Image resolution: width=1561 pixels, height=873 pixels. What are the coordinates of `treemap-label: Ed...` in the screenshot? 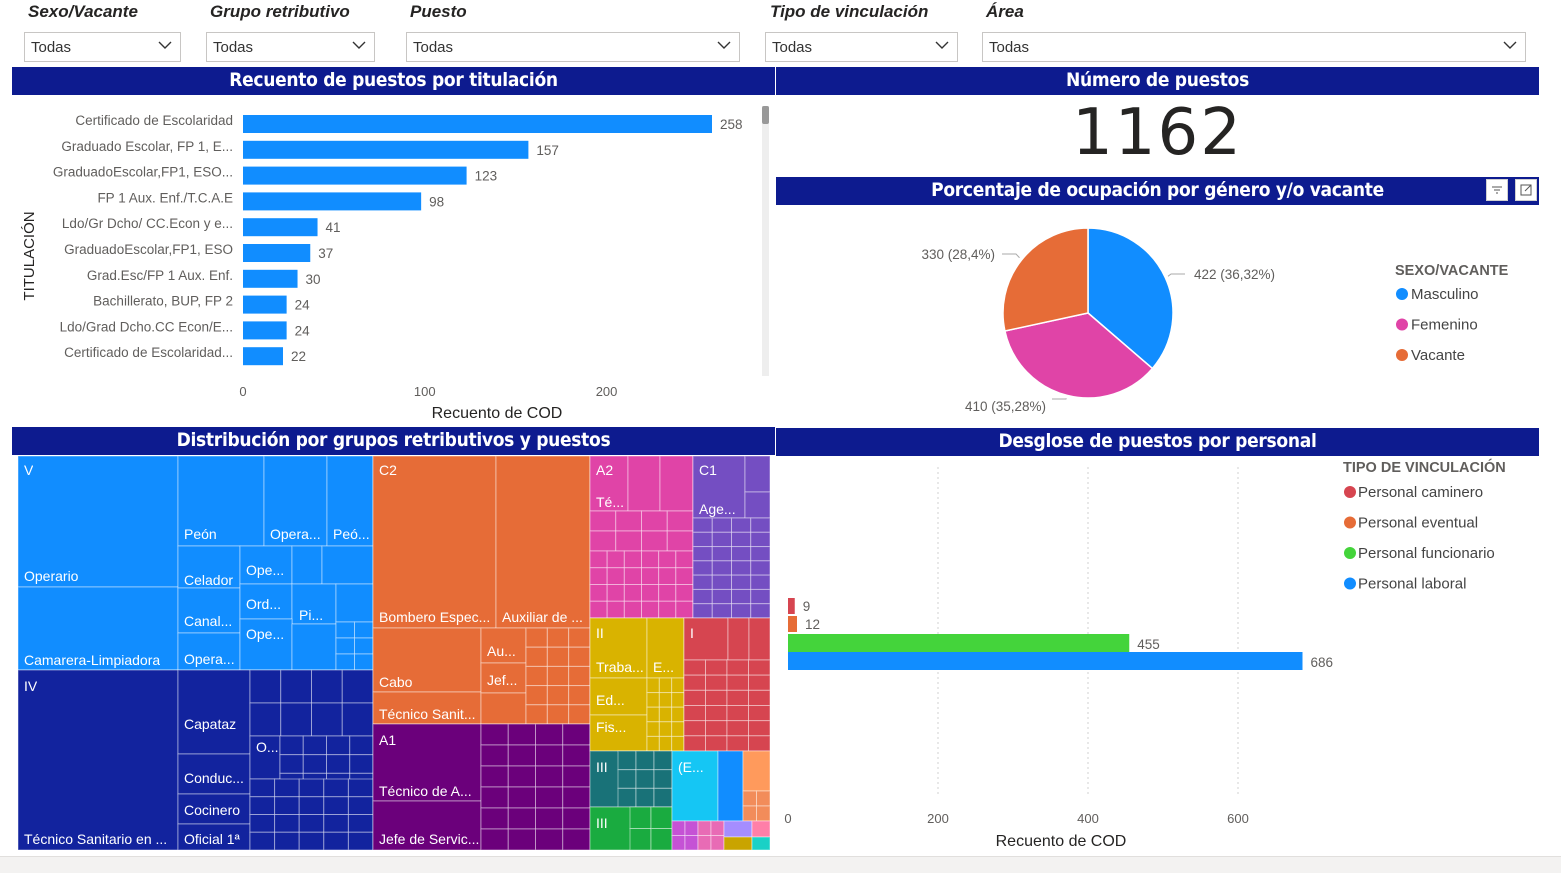 It's located at (610, 700).